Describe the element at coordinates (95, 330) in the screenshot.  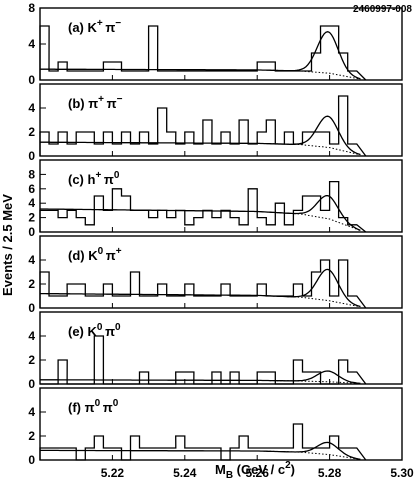
I see `panel-label: (e) K0 π0` at that location.